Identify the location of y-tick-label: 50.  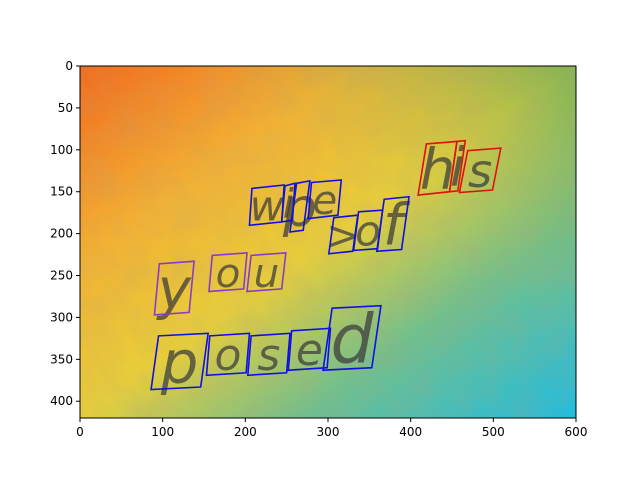
(65, 108).